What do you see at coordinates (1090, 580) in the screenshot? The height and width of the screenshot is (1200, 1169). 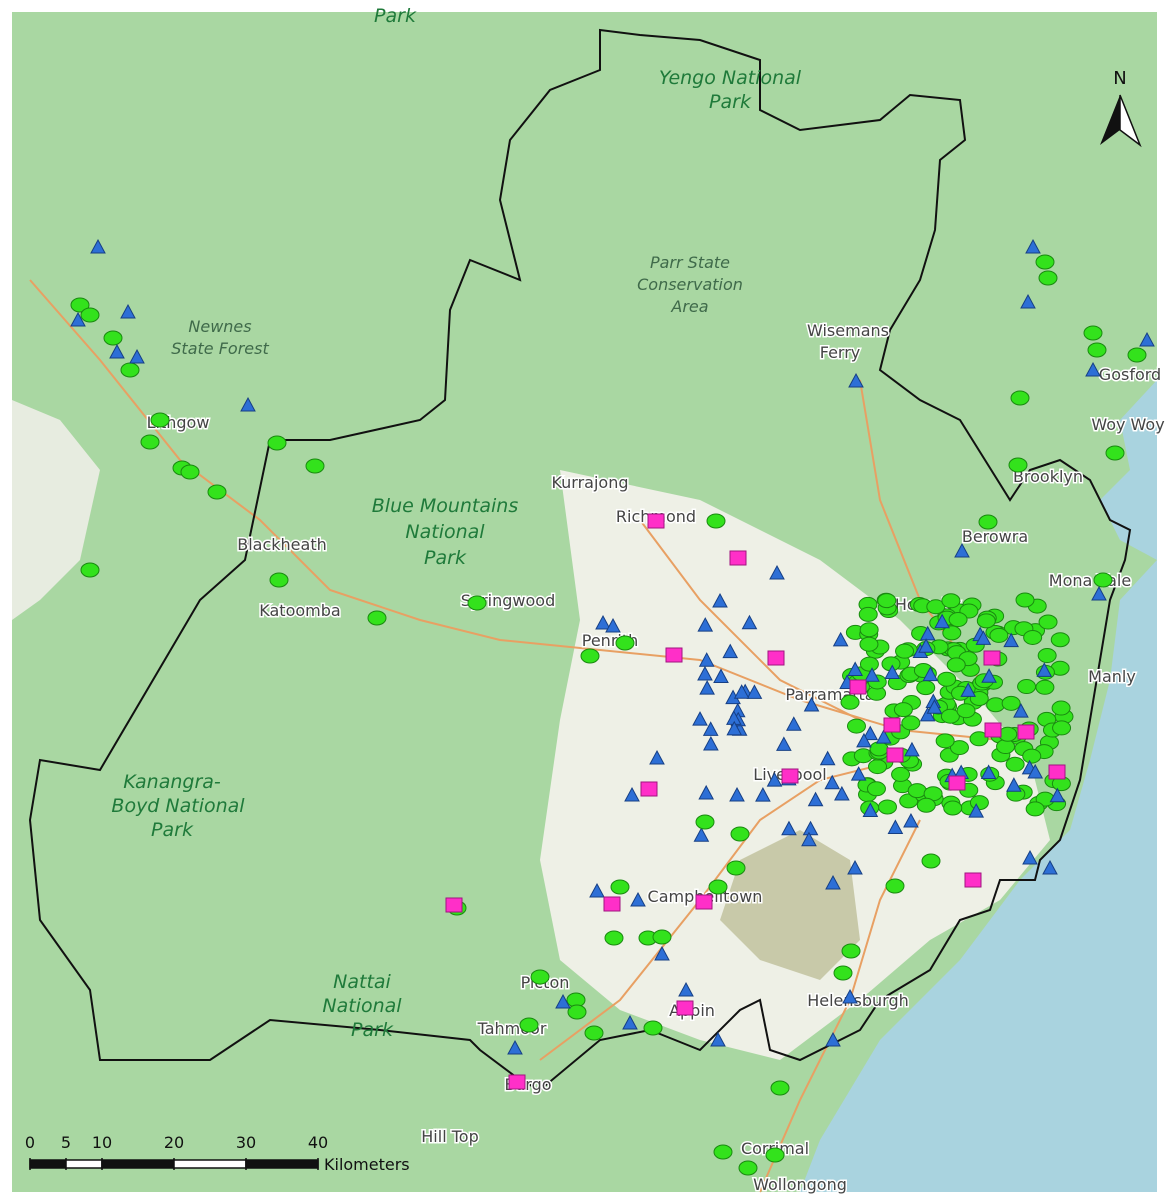 I see `place-label: Mona Vale` at bounding box center [1090, 580].